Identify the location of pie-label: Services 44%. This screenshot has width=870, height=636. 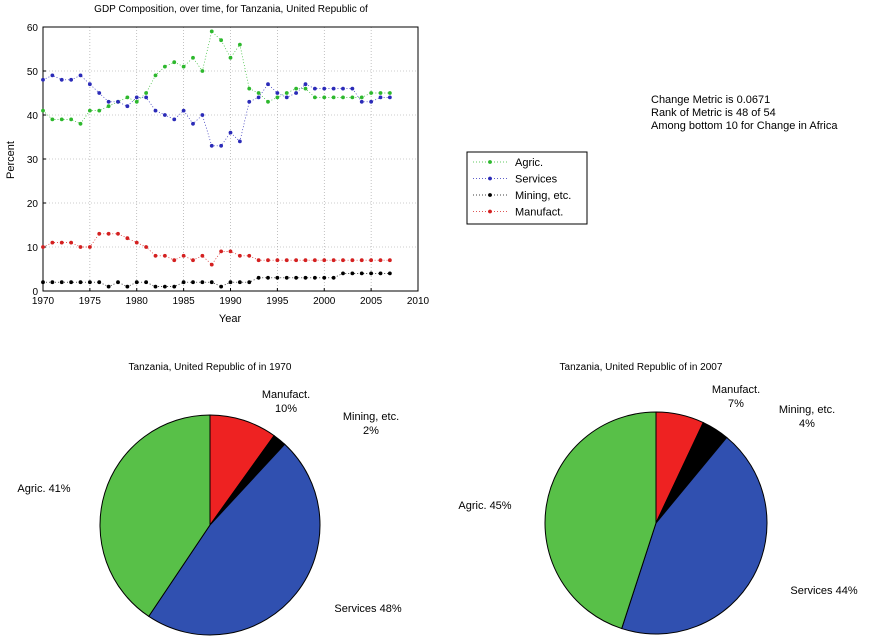
(823, 591).